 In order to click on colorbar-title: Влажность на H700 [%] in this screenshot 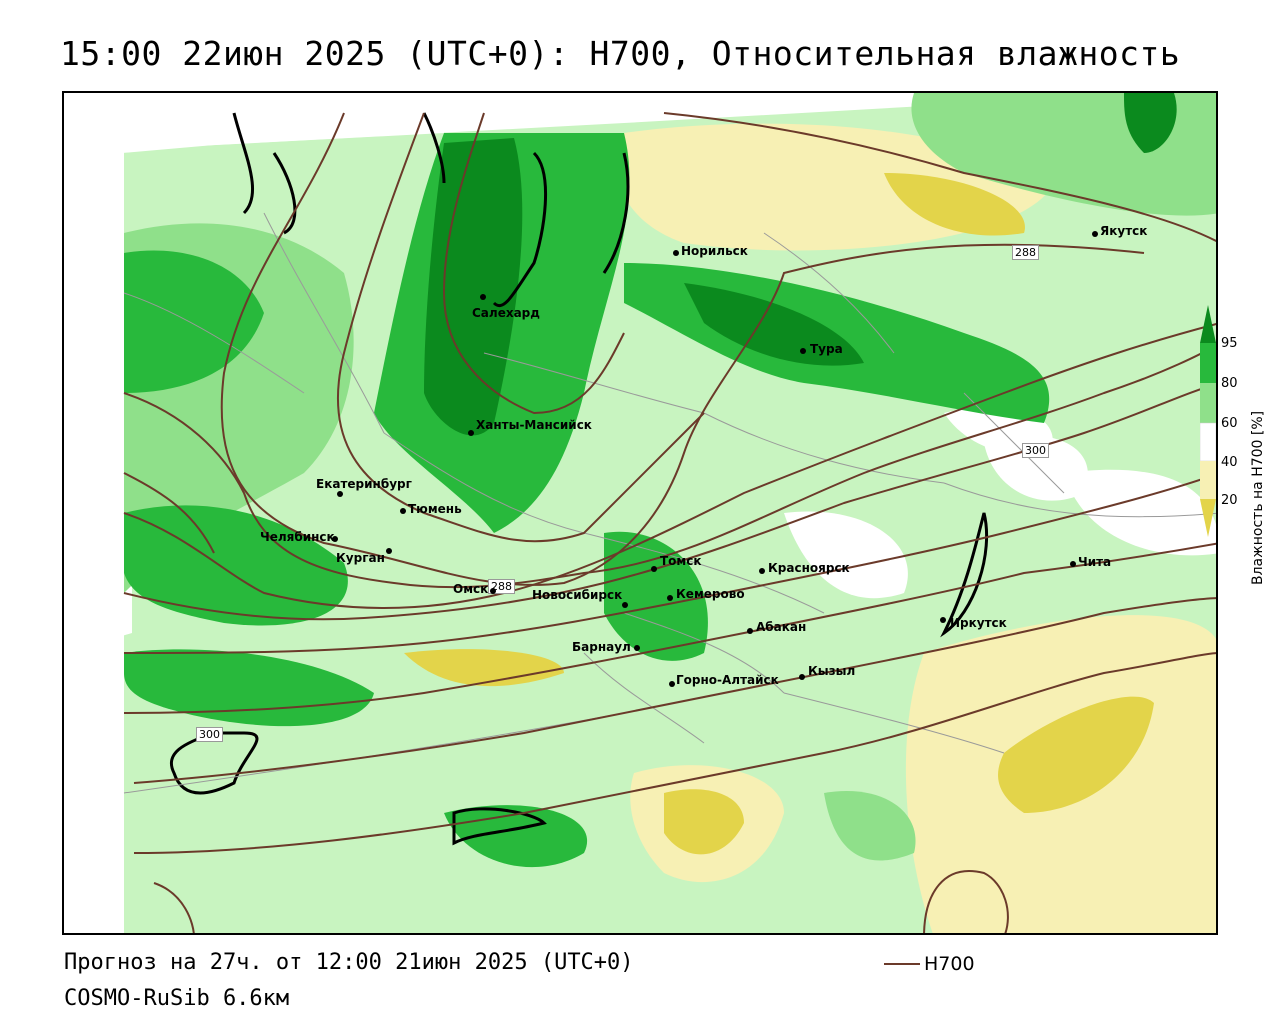, I will do `click(1258, 497)`.